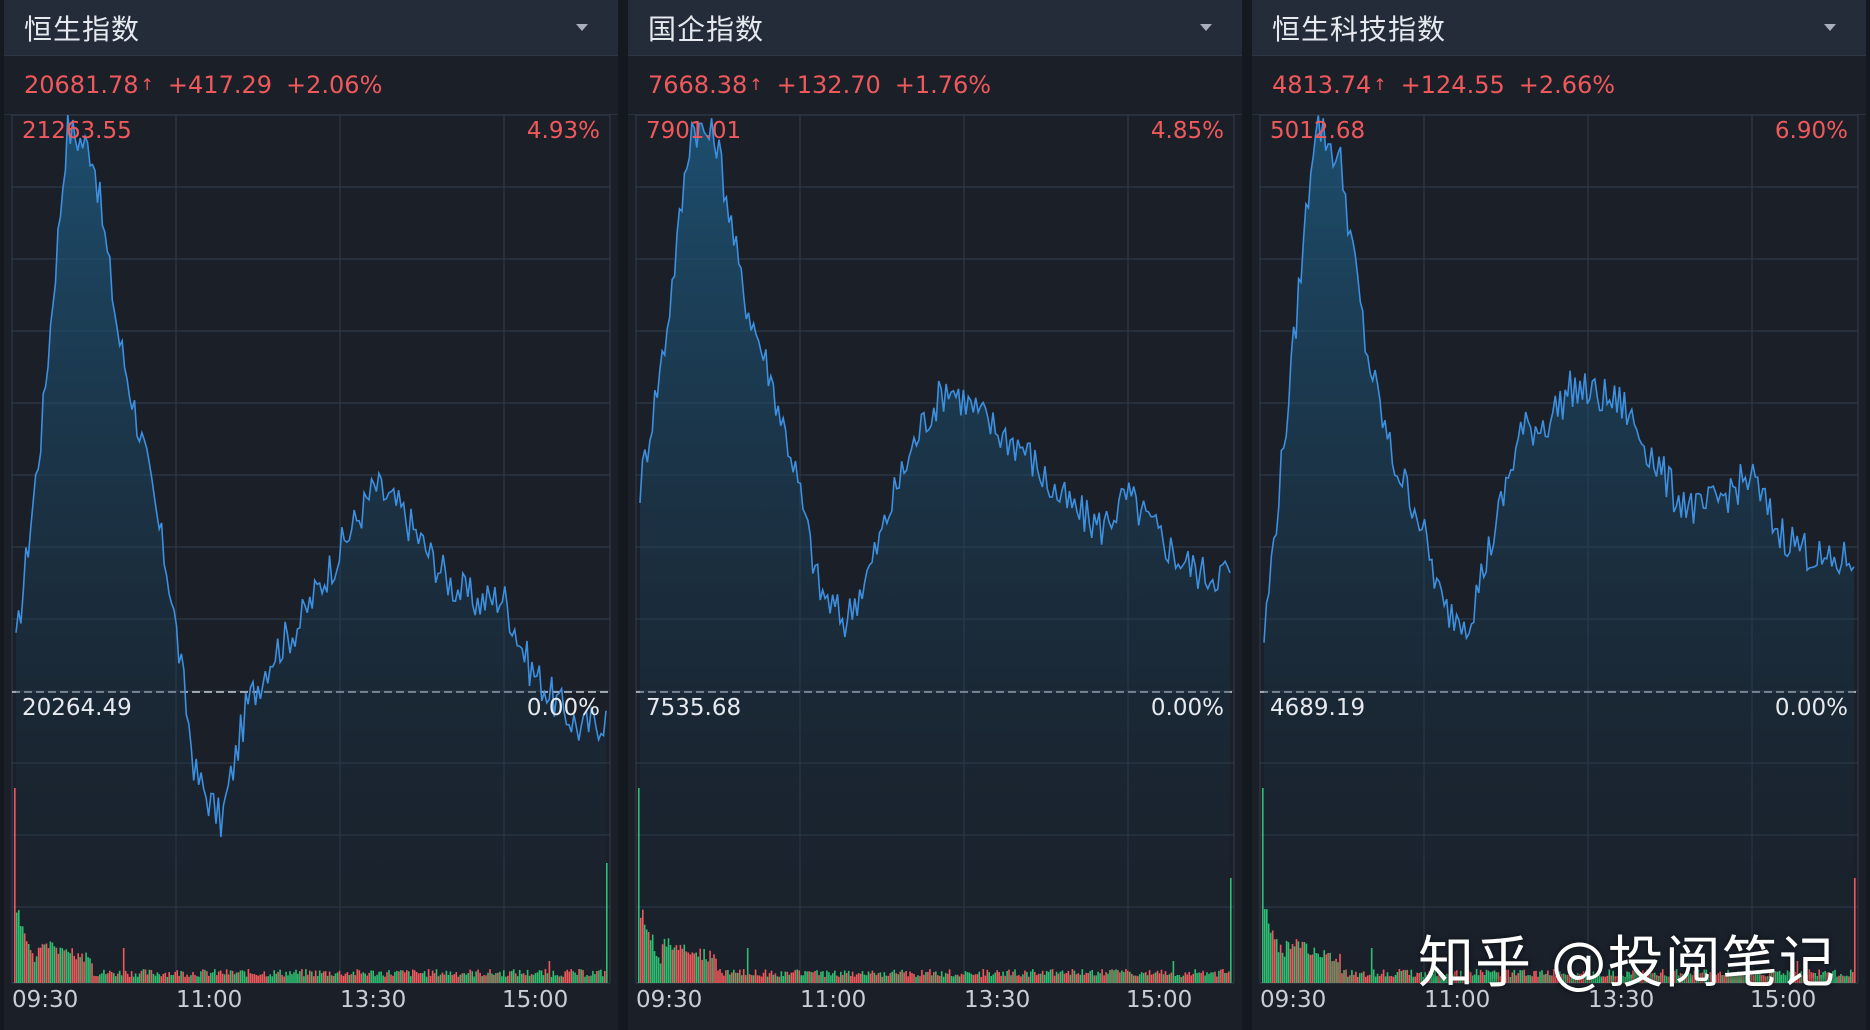 This screenshot has width=1870, height=1030. Describe the element at coordinates (311, 28) in the screenshot. I see `panel-header: 恒生指数` at that location.